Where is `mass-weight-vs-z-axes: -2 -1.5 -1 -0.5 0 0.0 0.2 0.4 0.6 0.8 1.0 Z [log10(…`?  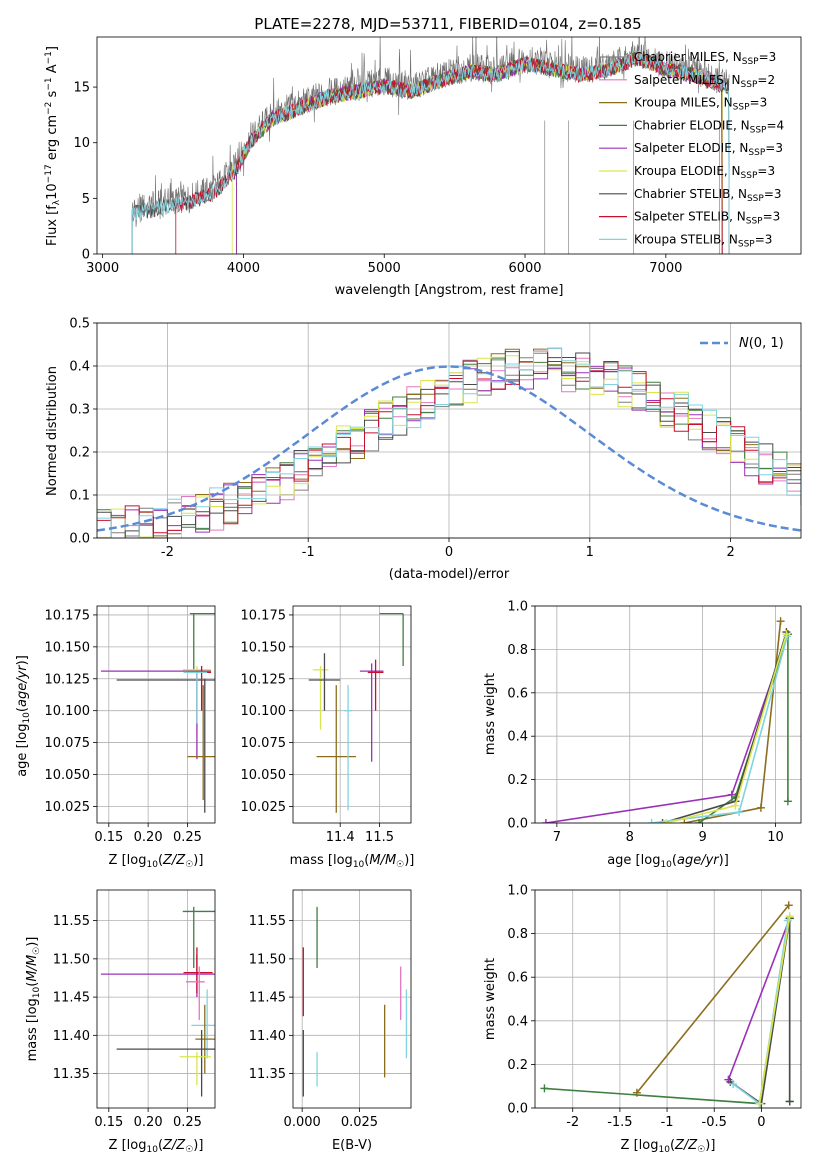
mass-weight-vs-z-axes: -2 -1.5 -1 -0.5 0 0.0 0.2 0.4 0.6 0.8 1.0 Z [log10(… is located at coordinates (642, 1019).